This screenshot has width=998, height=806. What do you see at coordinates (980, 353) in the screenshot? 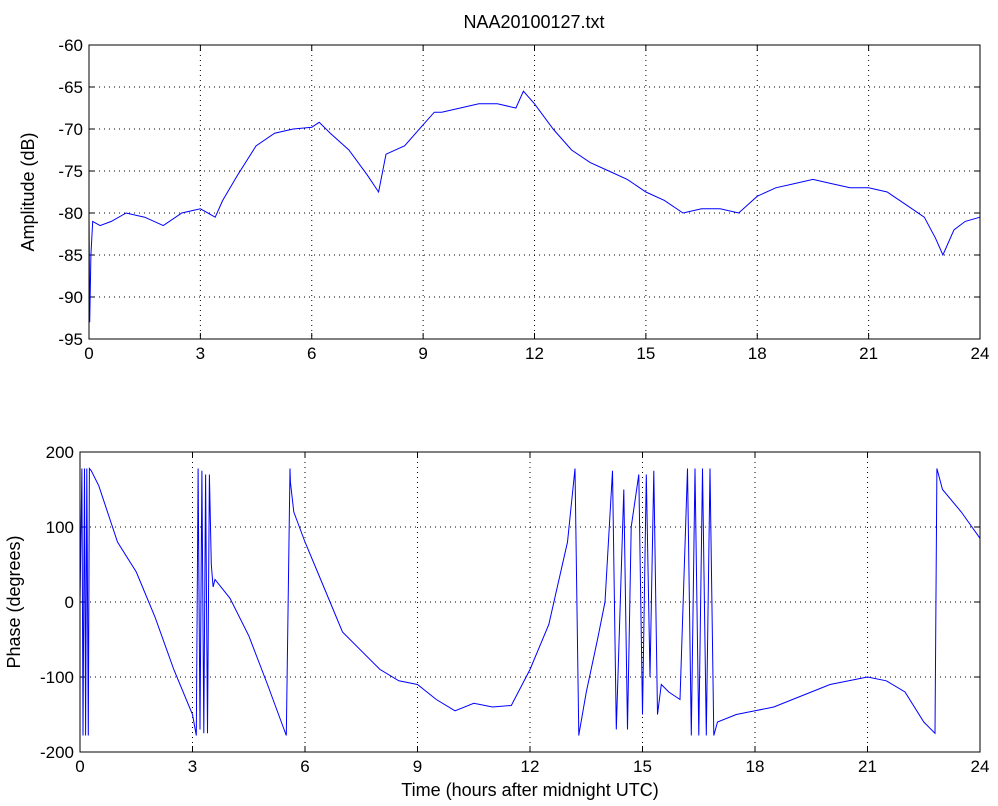
I see `amplitude-x-tick-label: 24` at bounding box center [980, 353].